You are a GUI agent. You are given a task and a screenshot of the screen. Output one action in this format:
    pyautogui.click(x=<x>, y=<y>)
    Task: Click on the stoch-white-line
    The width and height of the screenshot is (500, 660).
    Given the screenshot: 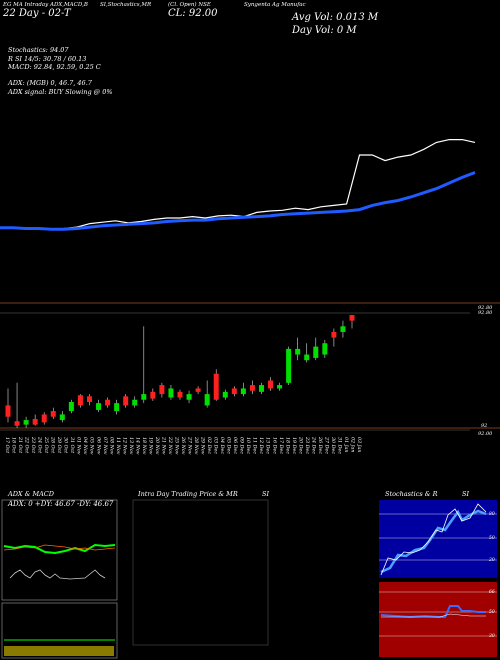 What is the action you would take?
    pyautogui.click(x=433, y=539)
    